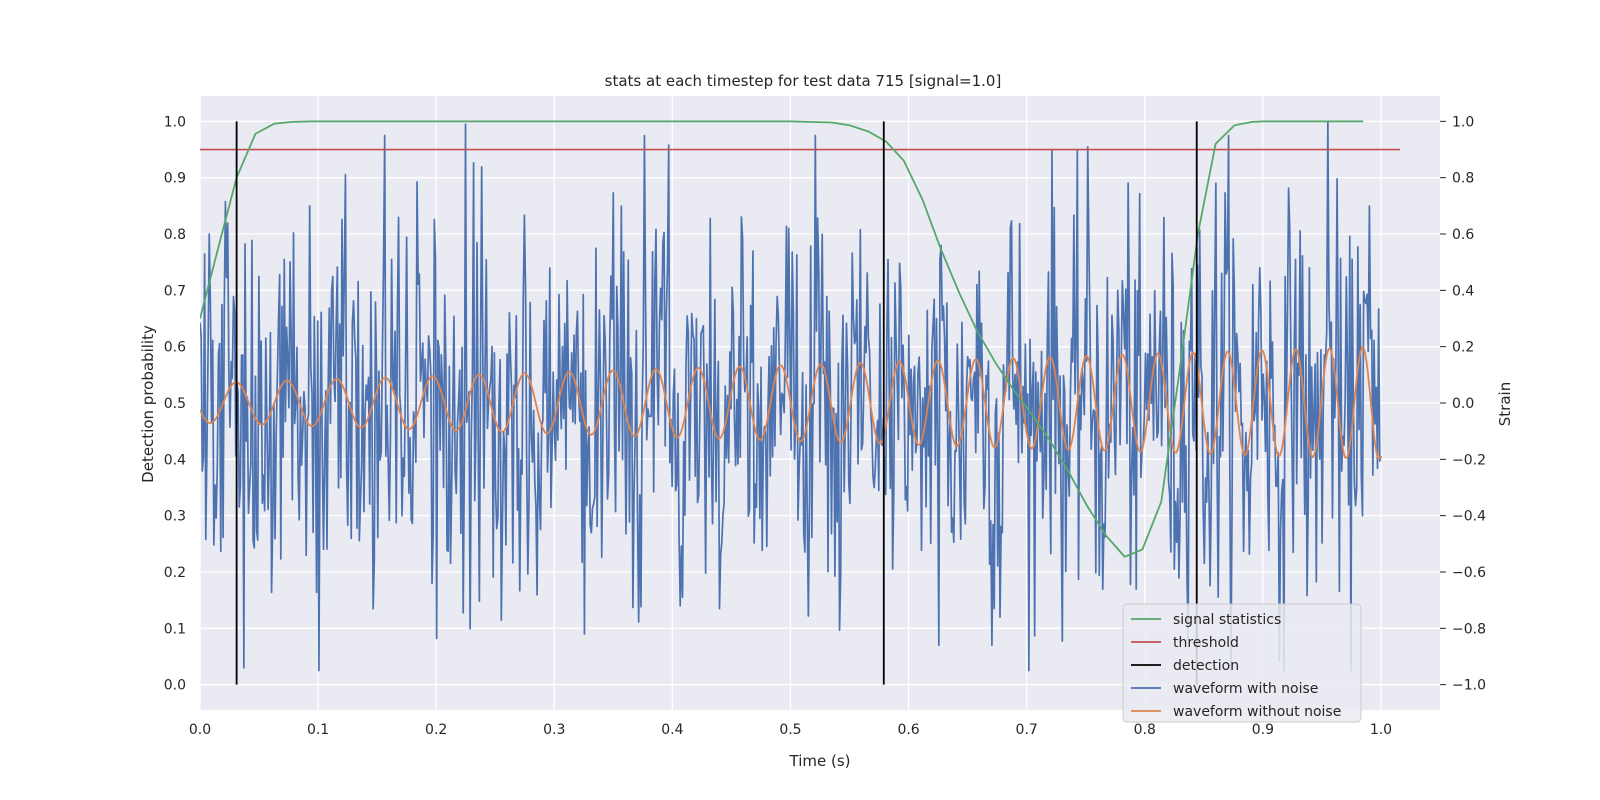  Describe the element at coordinates (672, 730) in the screenshot. I see `x-tick-label: 0.4` at that location.